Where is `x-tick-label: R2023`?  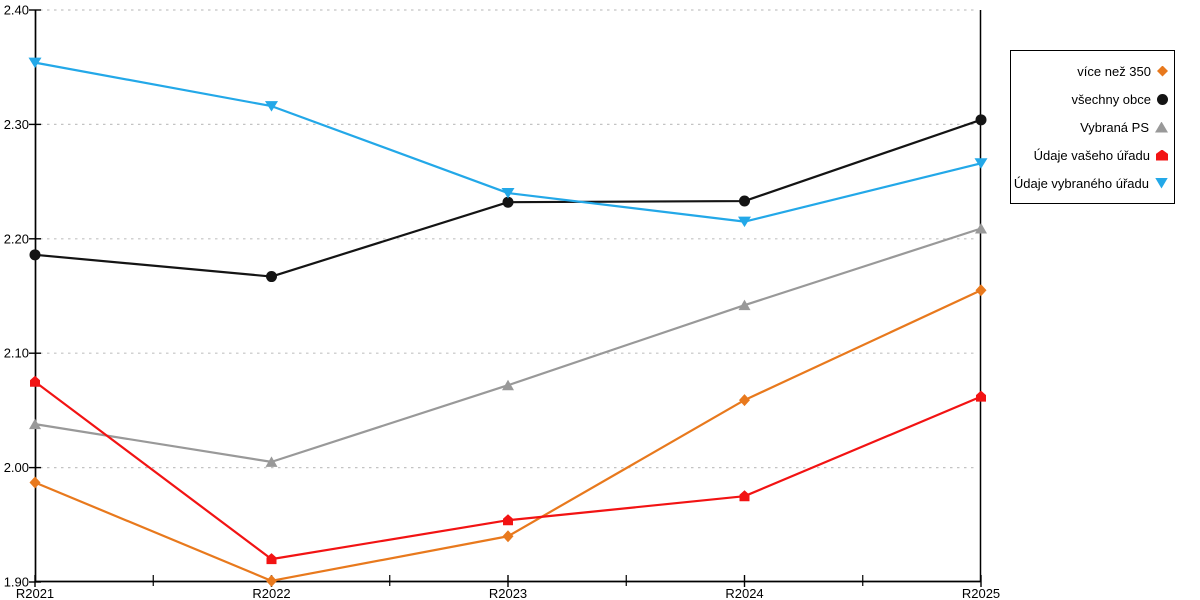 x-tick-label: R2023 is located at coordinates (508, 593).